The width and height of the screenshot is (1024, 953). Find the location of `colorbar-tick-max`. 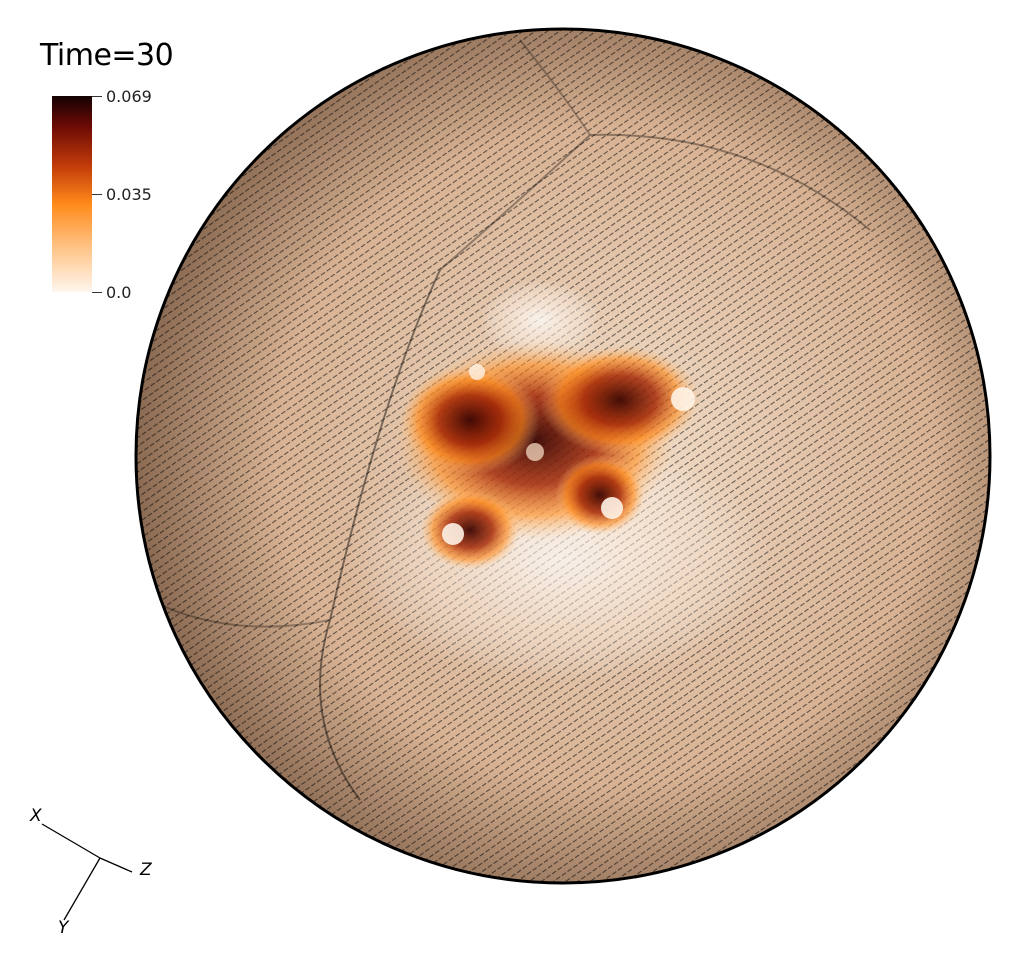

colorbar-tick-max is located at coordinates (97, 96).